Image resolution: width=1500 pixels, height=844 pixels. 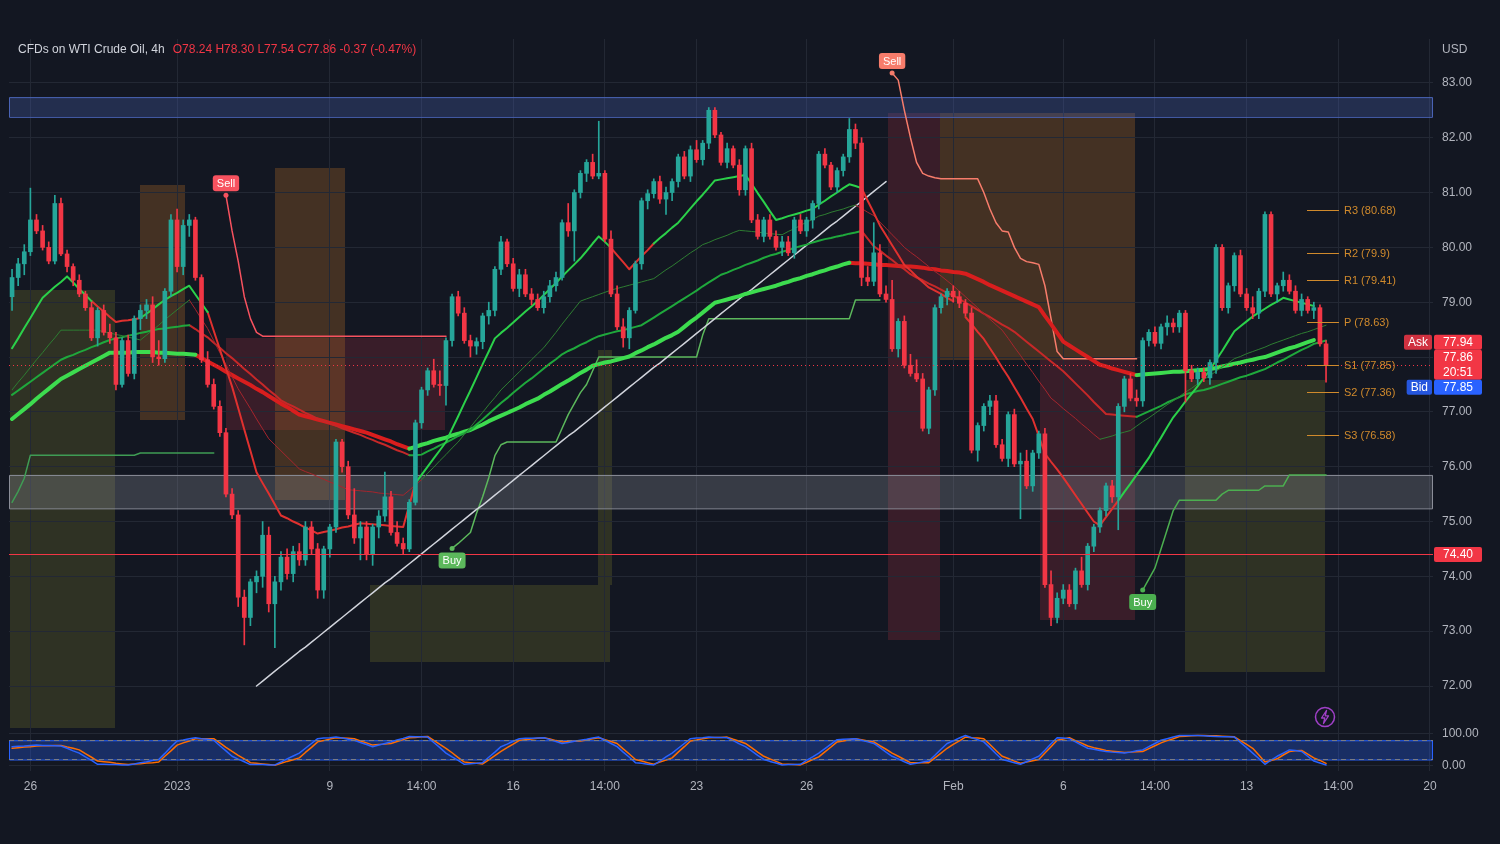 I want to click on annotation: O78.24 H78.30 L77.54 C77.86 -0.37 (-0.47%), so click(x=294, y=49).